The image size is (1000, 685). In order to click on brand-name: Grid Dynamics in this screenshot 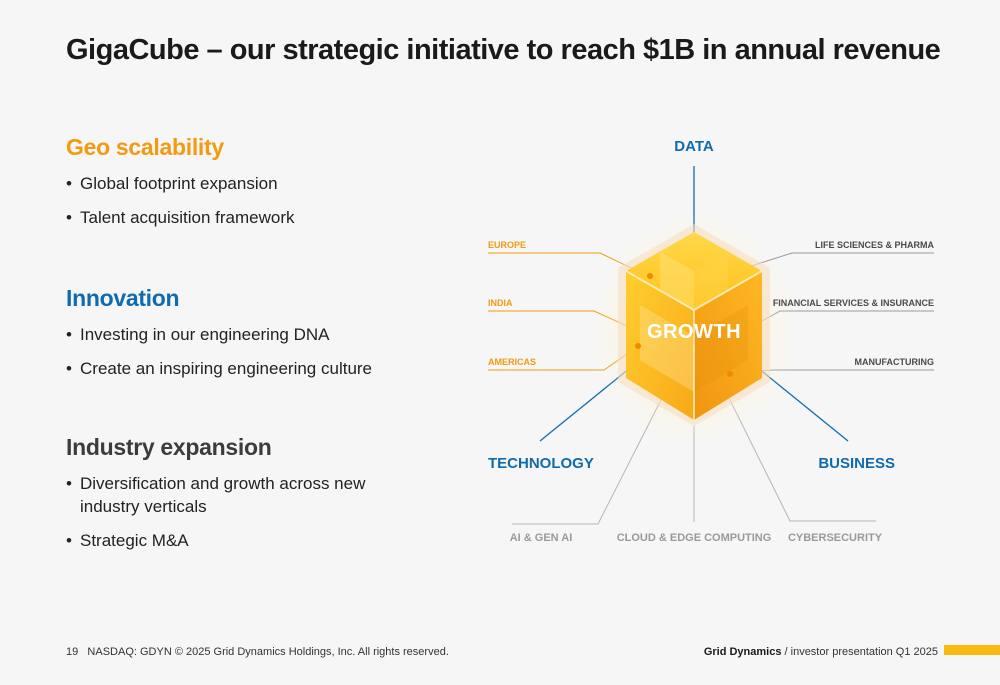, I will do `click(742, 652)`.